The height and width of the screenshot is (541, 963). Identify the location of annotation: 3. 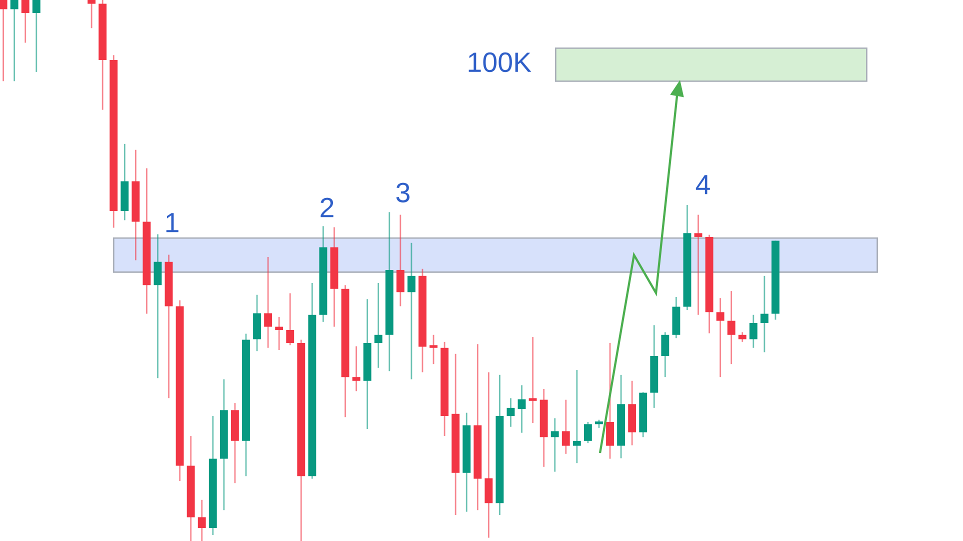
(403, 192).